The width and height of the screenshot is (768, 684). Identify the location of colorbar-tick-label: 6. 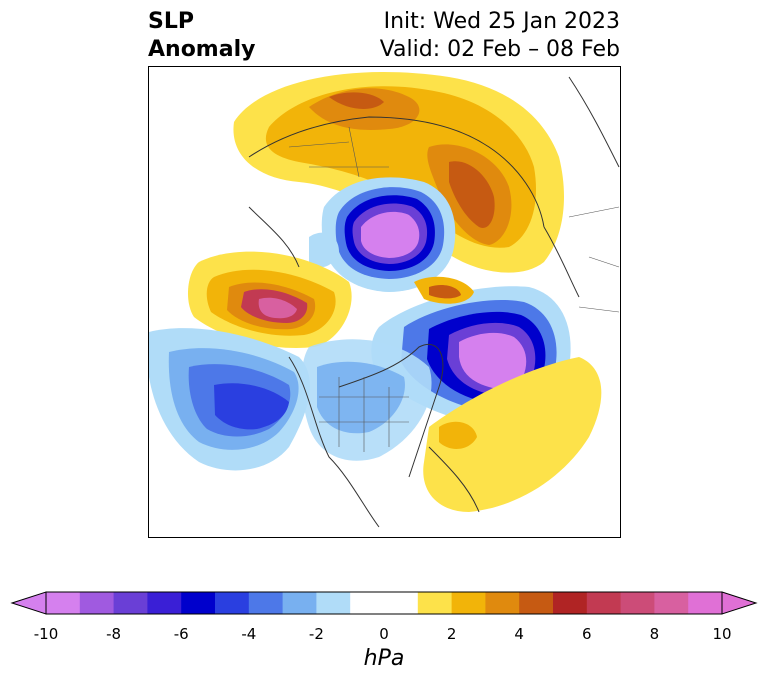
(587, 634).